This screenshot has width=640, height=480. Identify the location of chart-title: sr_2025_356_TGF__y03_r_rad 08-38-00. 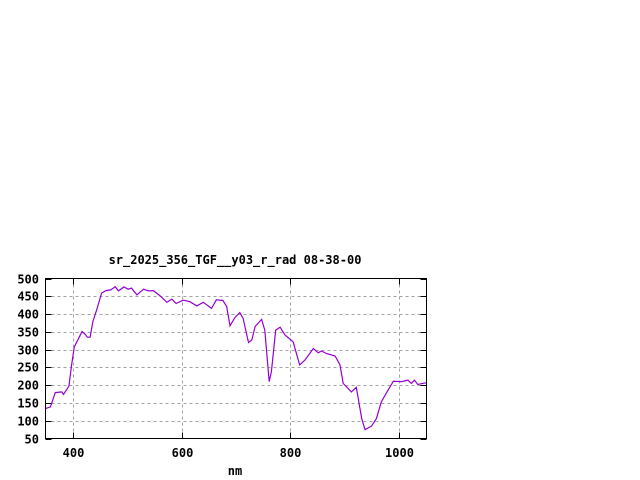
(235, 260).